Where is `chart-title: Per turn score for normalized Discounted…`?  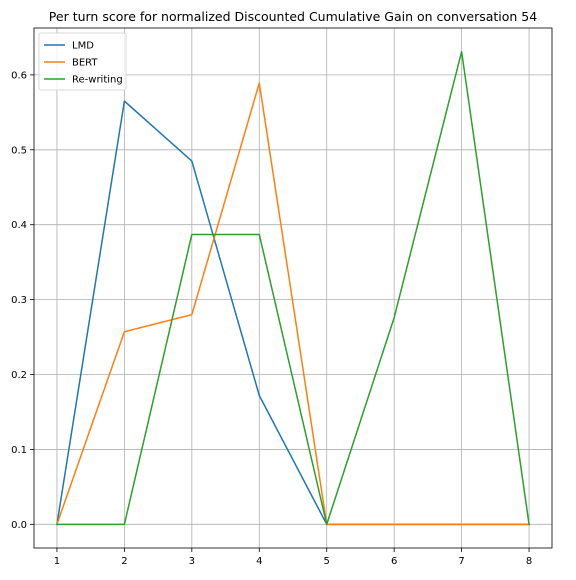 chart-title: Per turn score for normalized Discounted… is located at coordinates (293, 16).